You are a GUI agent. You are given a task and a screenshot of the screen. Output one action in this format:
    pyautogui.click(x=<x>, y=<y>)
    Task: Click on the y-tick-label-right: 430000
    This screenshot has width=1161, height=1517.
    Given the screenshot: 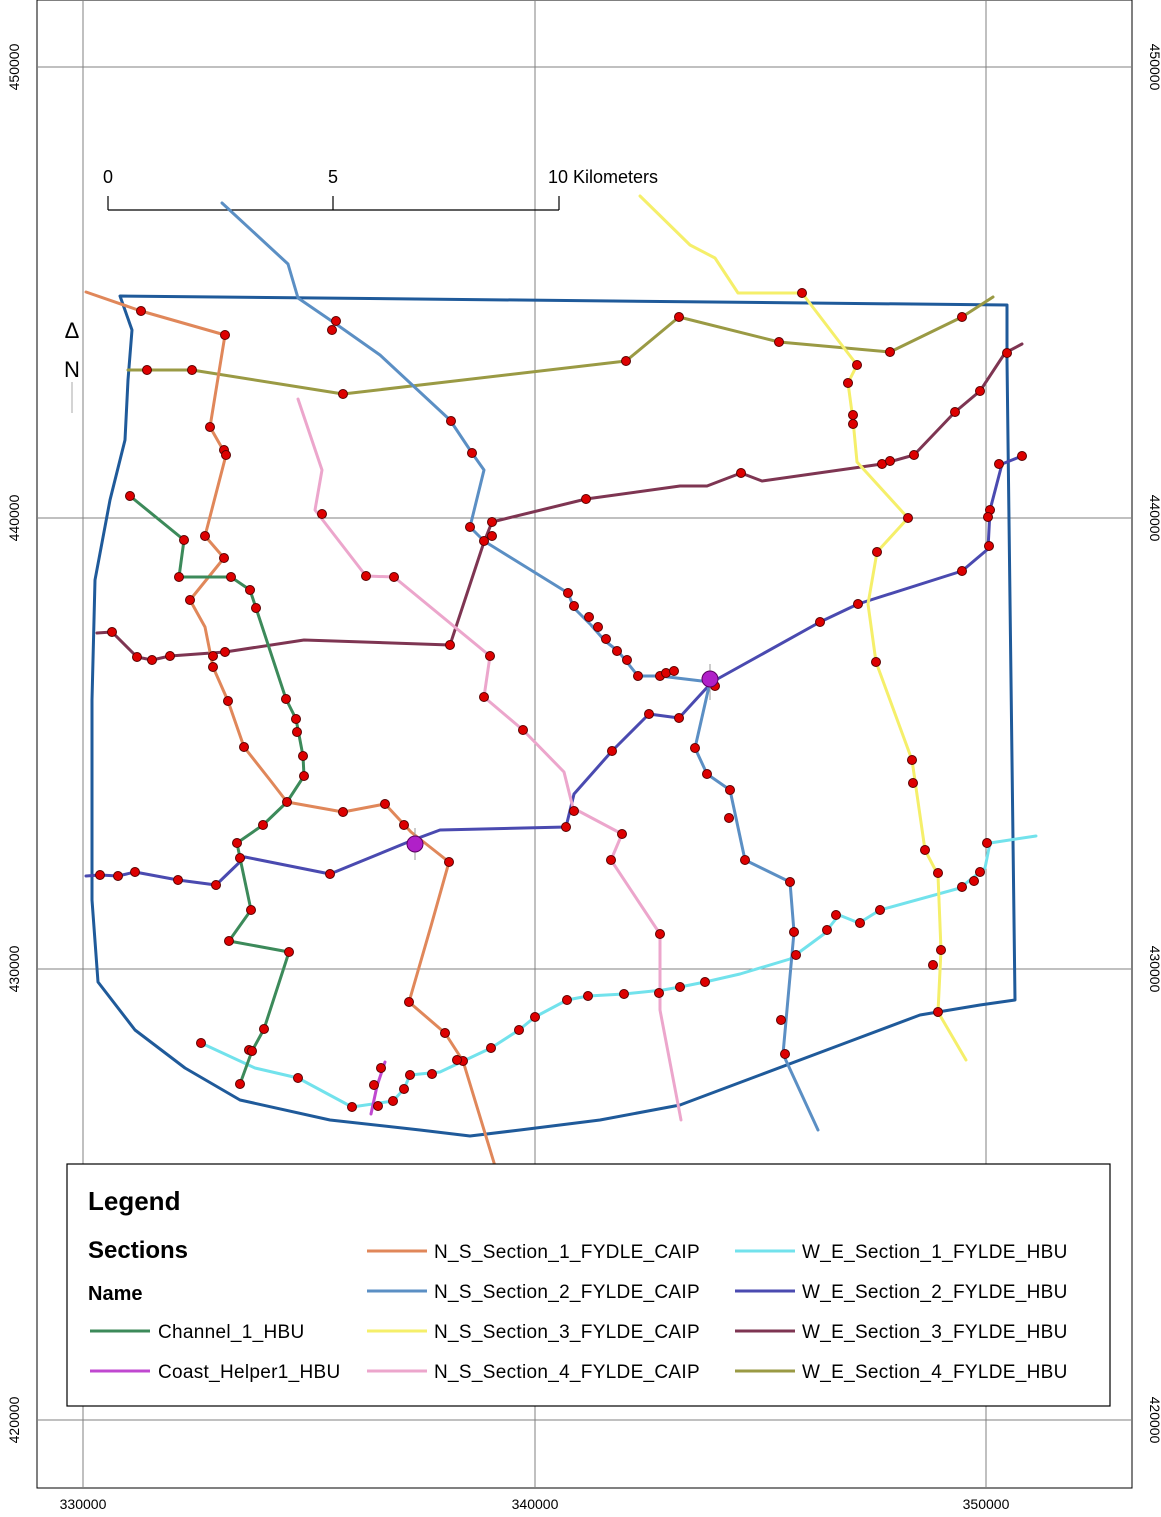 What is the action you would take?
    pyautogui.click(x=1154, y=969)
    